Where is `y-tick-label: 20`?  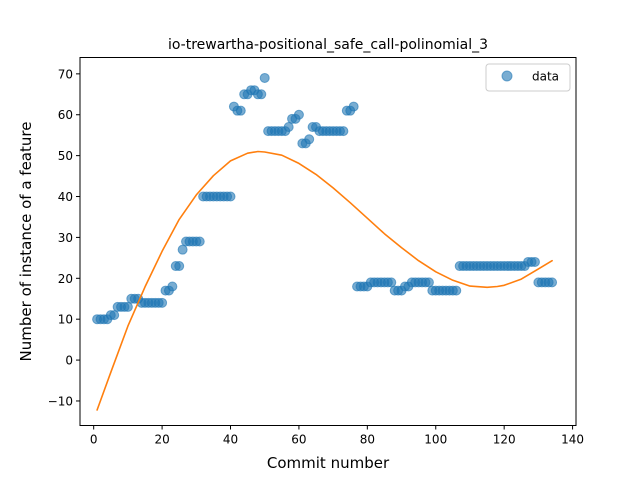 y-tick-label: 20 is located at coordinates (65, 279).